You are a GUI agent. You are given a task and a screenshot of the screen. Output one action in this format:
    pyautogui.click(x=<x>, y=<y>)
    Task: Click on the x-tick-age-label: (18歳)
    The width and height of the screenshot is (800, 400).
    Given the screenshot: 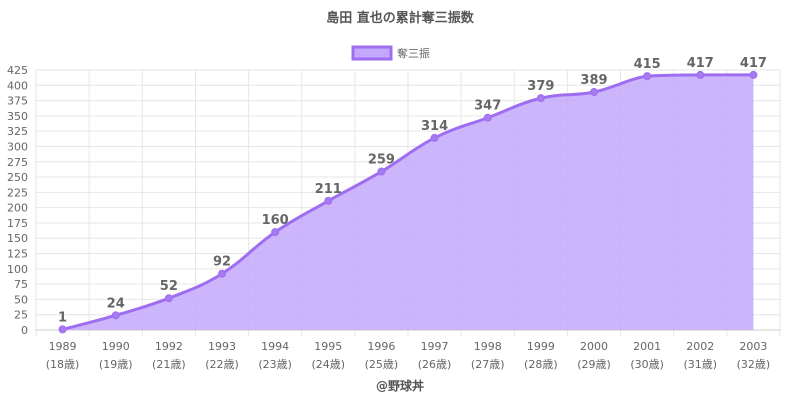 What is the action you would take?
    pyautogui.click(x=63, y=364)
    